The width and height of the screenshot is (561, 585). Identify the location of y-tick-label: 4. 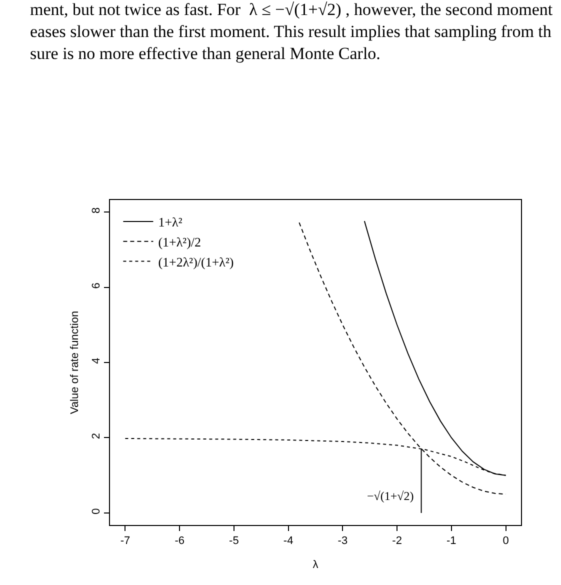
(96, 361).